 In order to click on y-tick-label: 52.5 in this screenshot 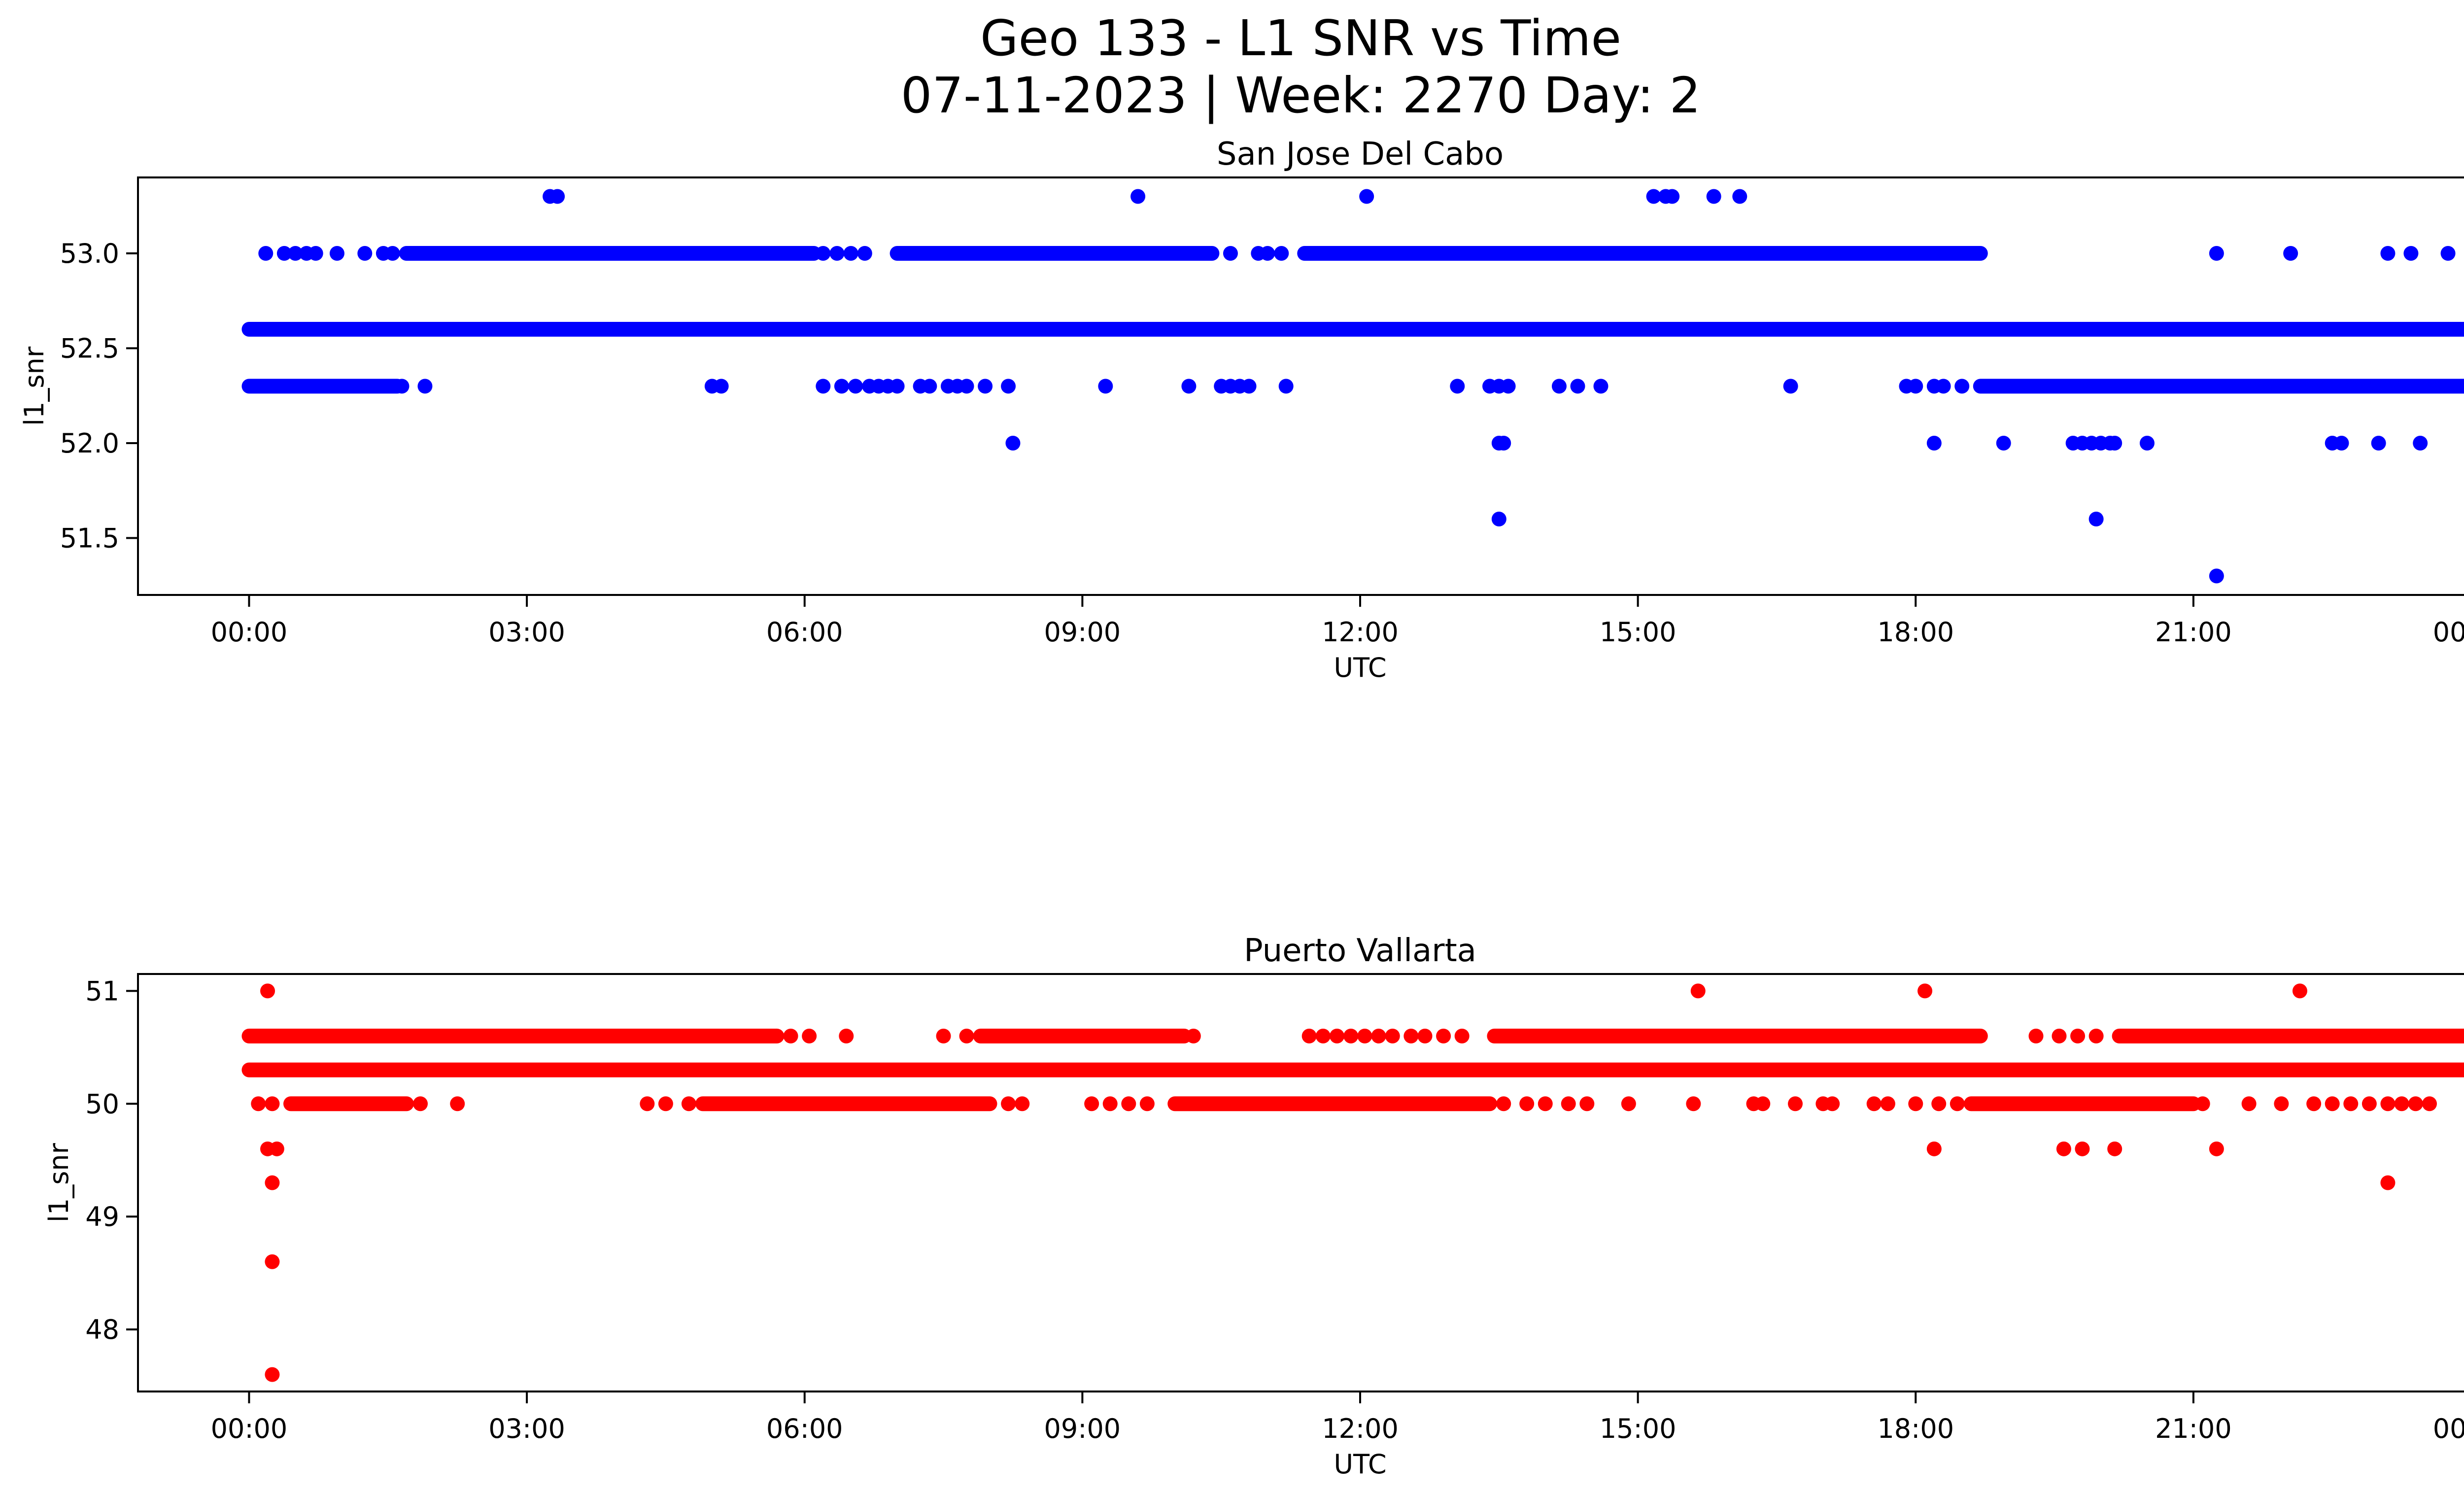, I will do `click(89, 348)`.